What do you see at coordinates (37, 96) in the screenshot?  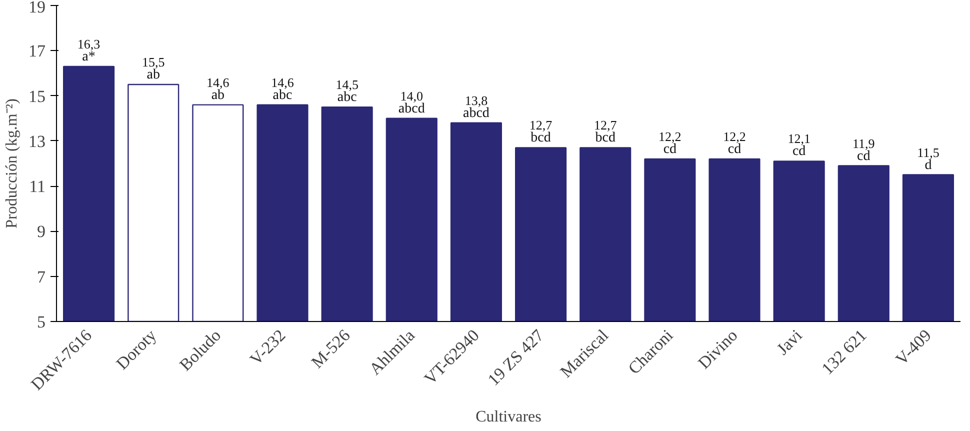 I see `y-tick-label: 15` at bounding box center [37, 96].